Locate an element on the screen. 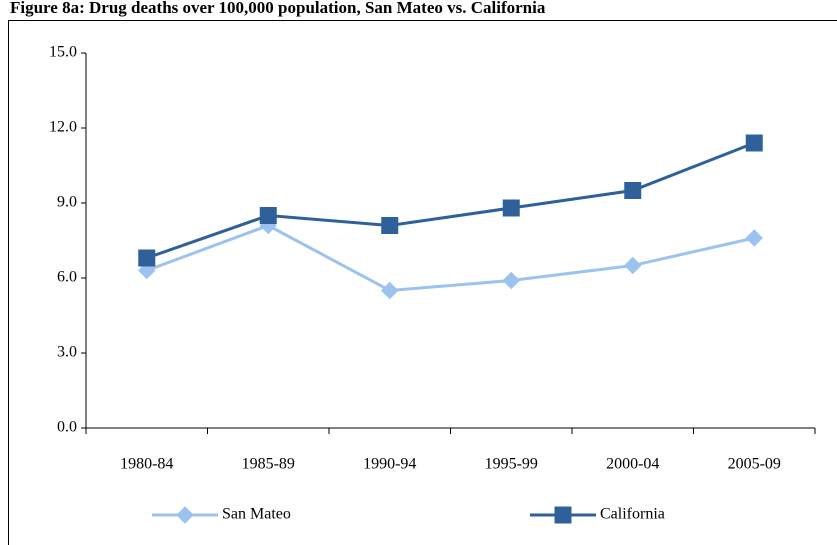 The height and width of the screenshot is (545, 837). y-tick-label: 6.0 is located at coordinates (67, 277).